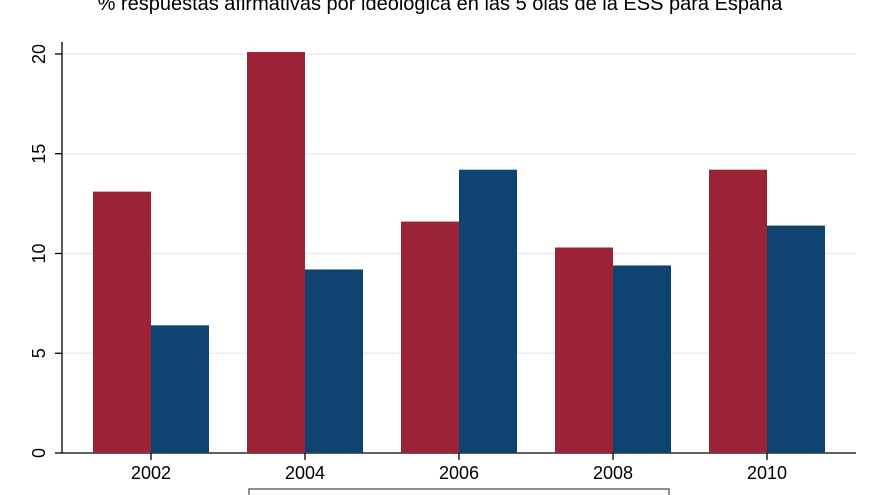  Describe the element at coordinates (796, 339) in the screenshot. I see `bar-series-2-2010` at that location.